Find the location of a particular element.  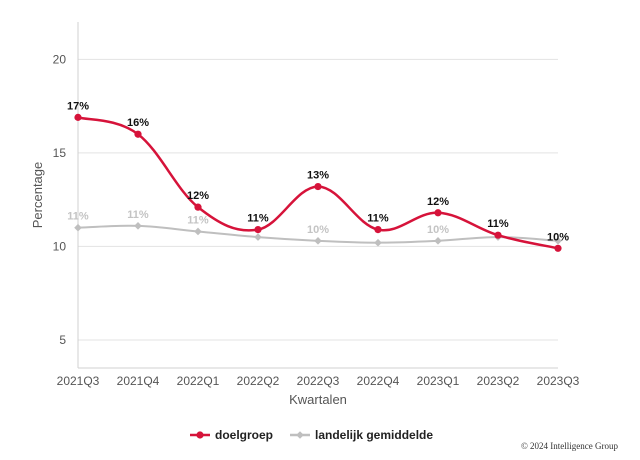

y-axis-title: Percentage is located at coordinates (37, 195).